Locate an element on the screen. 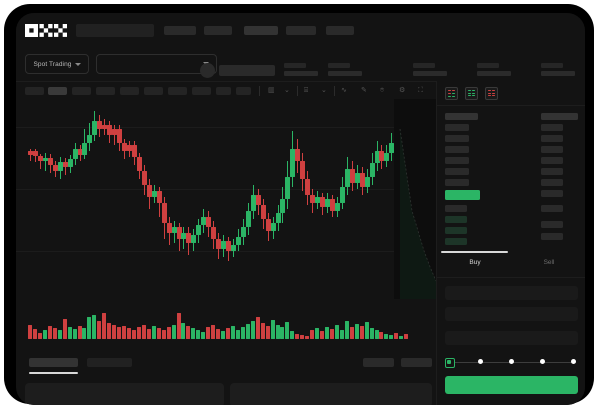 Image resolution: width=603 pixels, height=405 pixels. search-input is located at coordinates (115, 30).